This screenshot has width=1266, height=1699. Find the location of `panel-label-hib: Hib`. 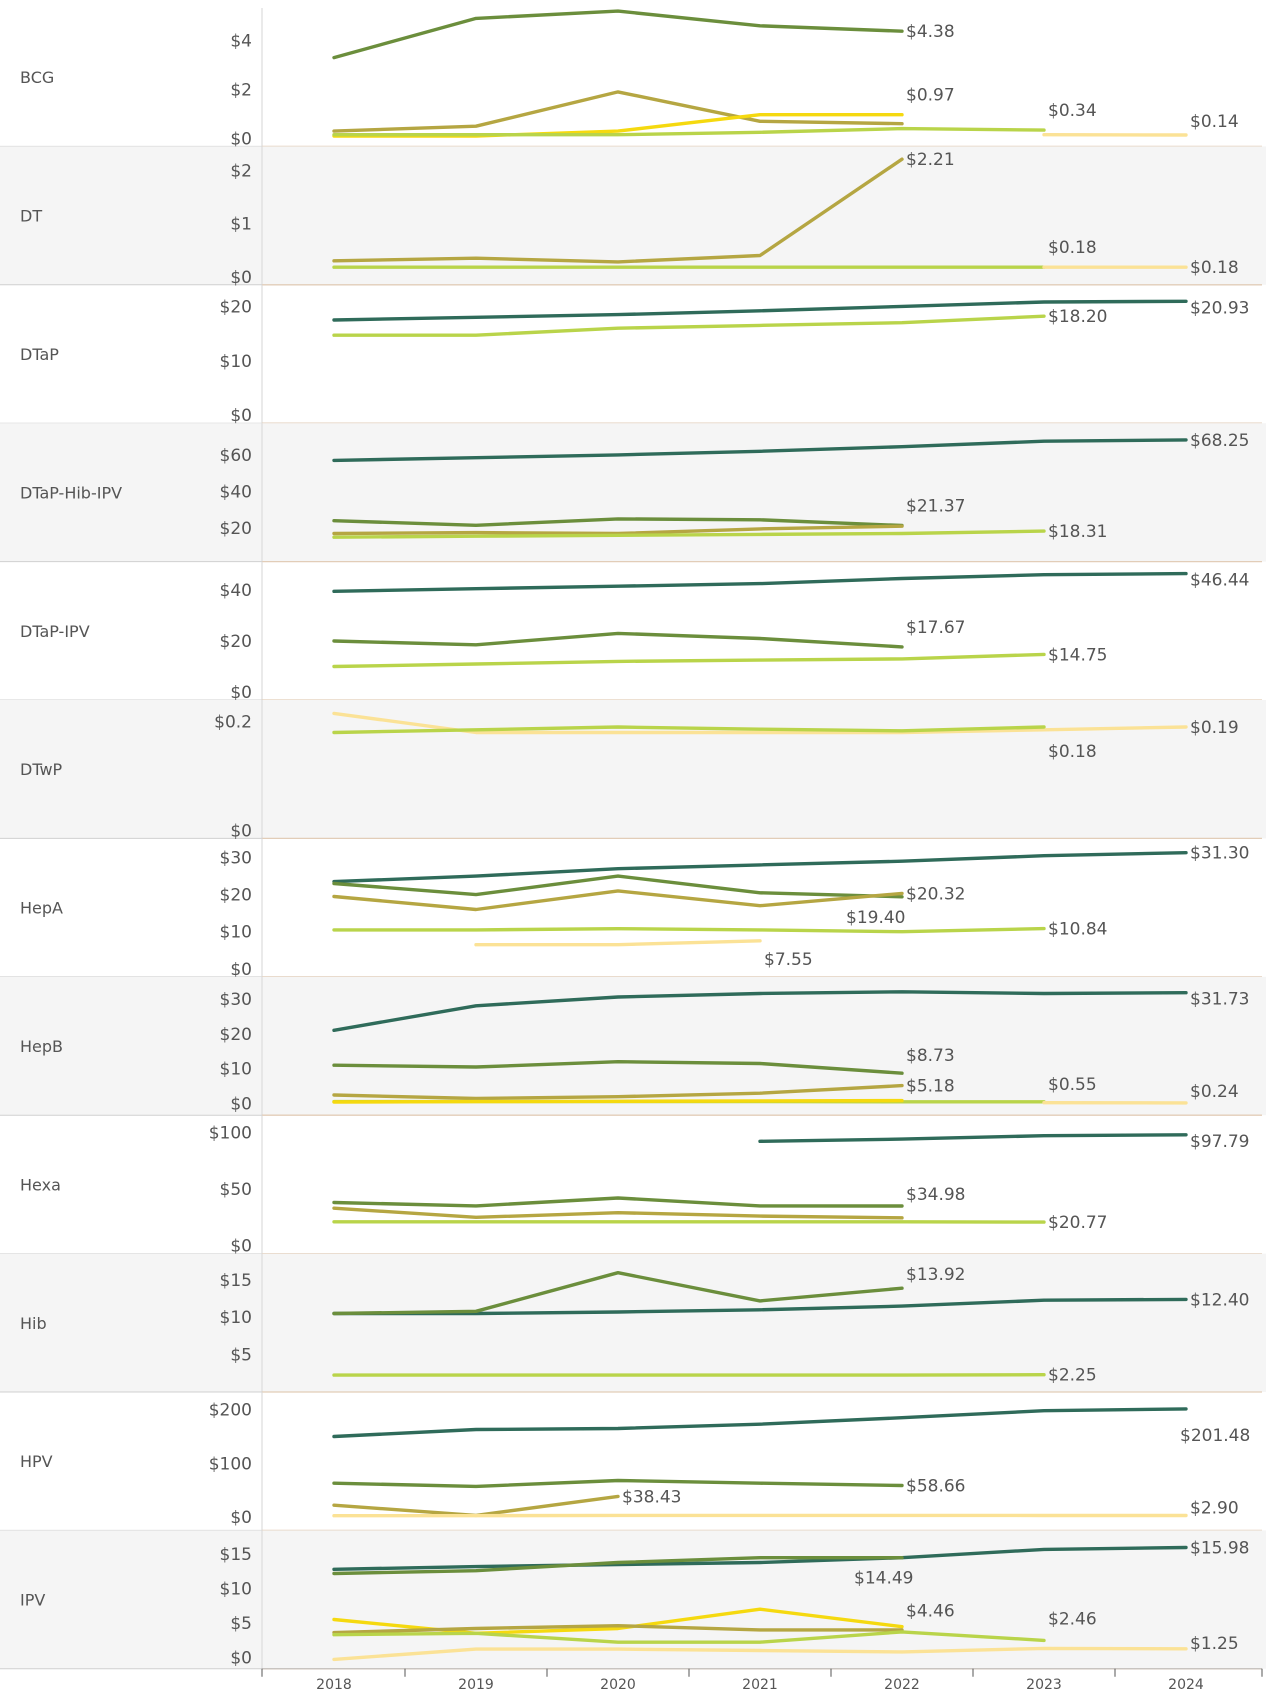

panel-label-hib: Hib is located at coordinates (33, 1323).